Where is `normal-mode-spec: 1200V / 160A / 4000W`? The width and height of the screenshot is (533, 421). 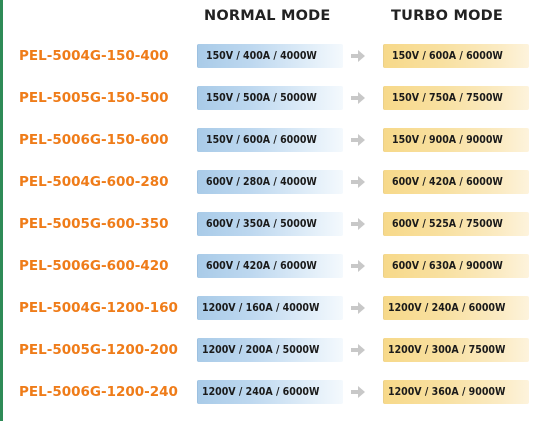 normal-mode-spec: 1200V / 160A / 4000W is located at coordinates (270, 308).